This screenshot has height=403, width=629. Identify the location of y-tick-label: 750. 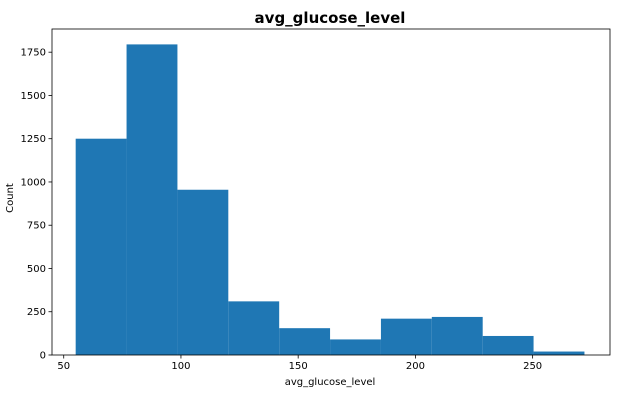
(36, 226).